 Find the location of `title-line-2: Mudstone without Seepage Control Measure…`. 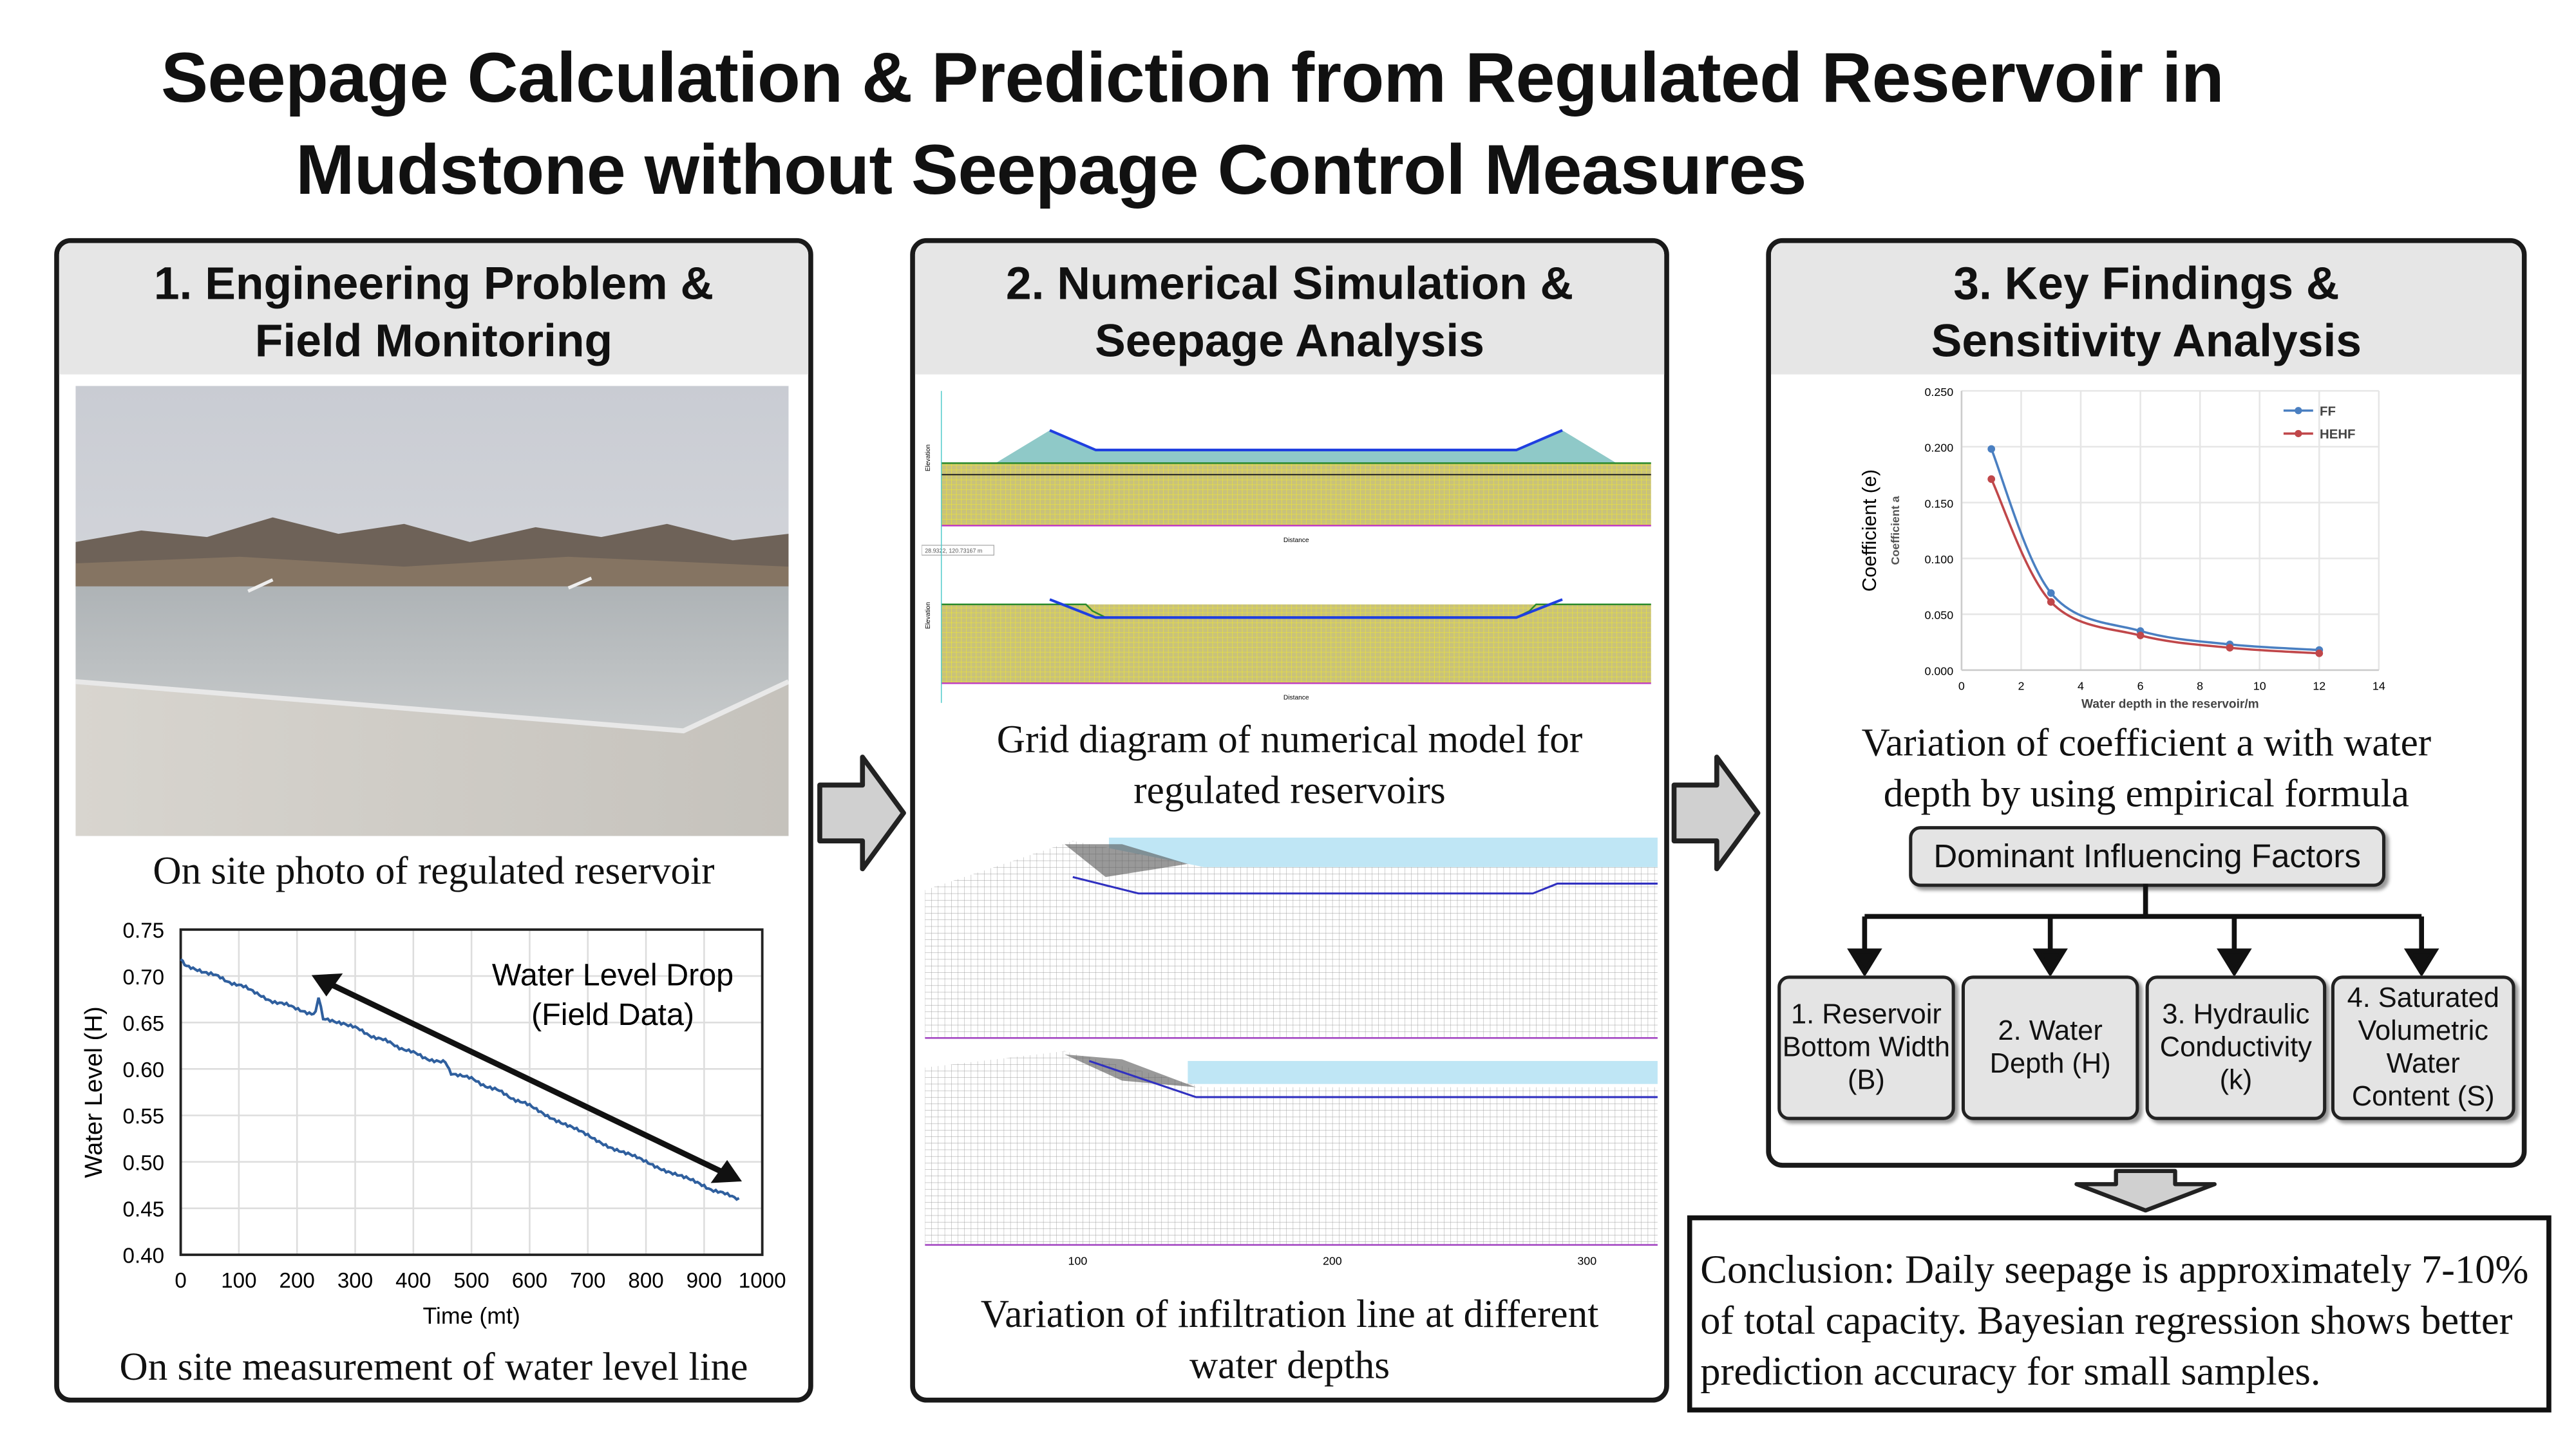

title-line-2: Mudstone without Seepage Control Measure… is located at coordinates (1051, 171).